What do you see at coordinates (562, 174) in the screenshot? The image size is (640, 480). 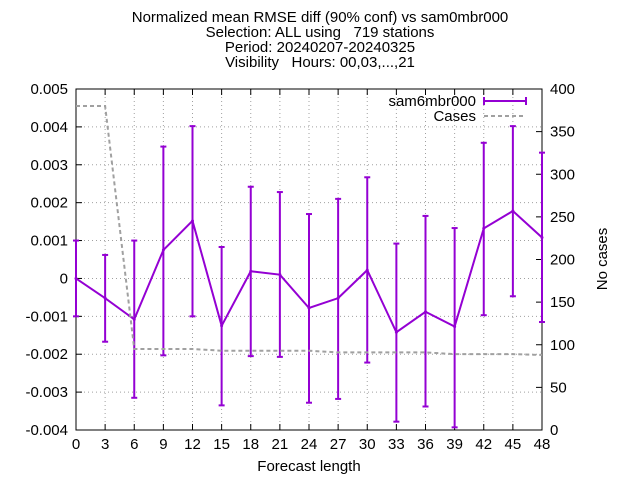 I see `y2-tick-label: 300` at bounding box center [562, 174].